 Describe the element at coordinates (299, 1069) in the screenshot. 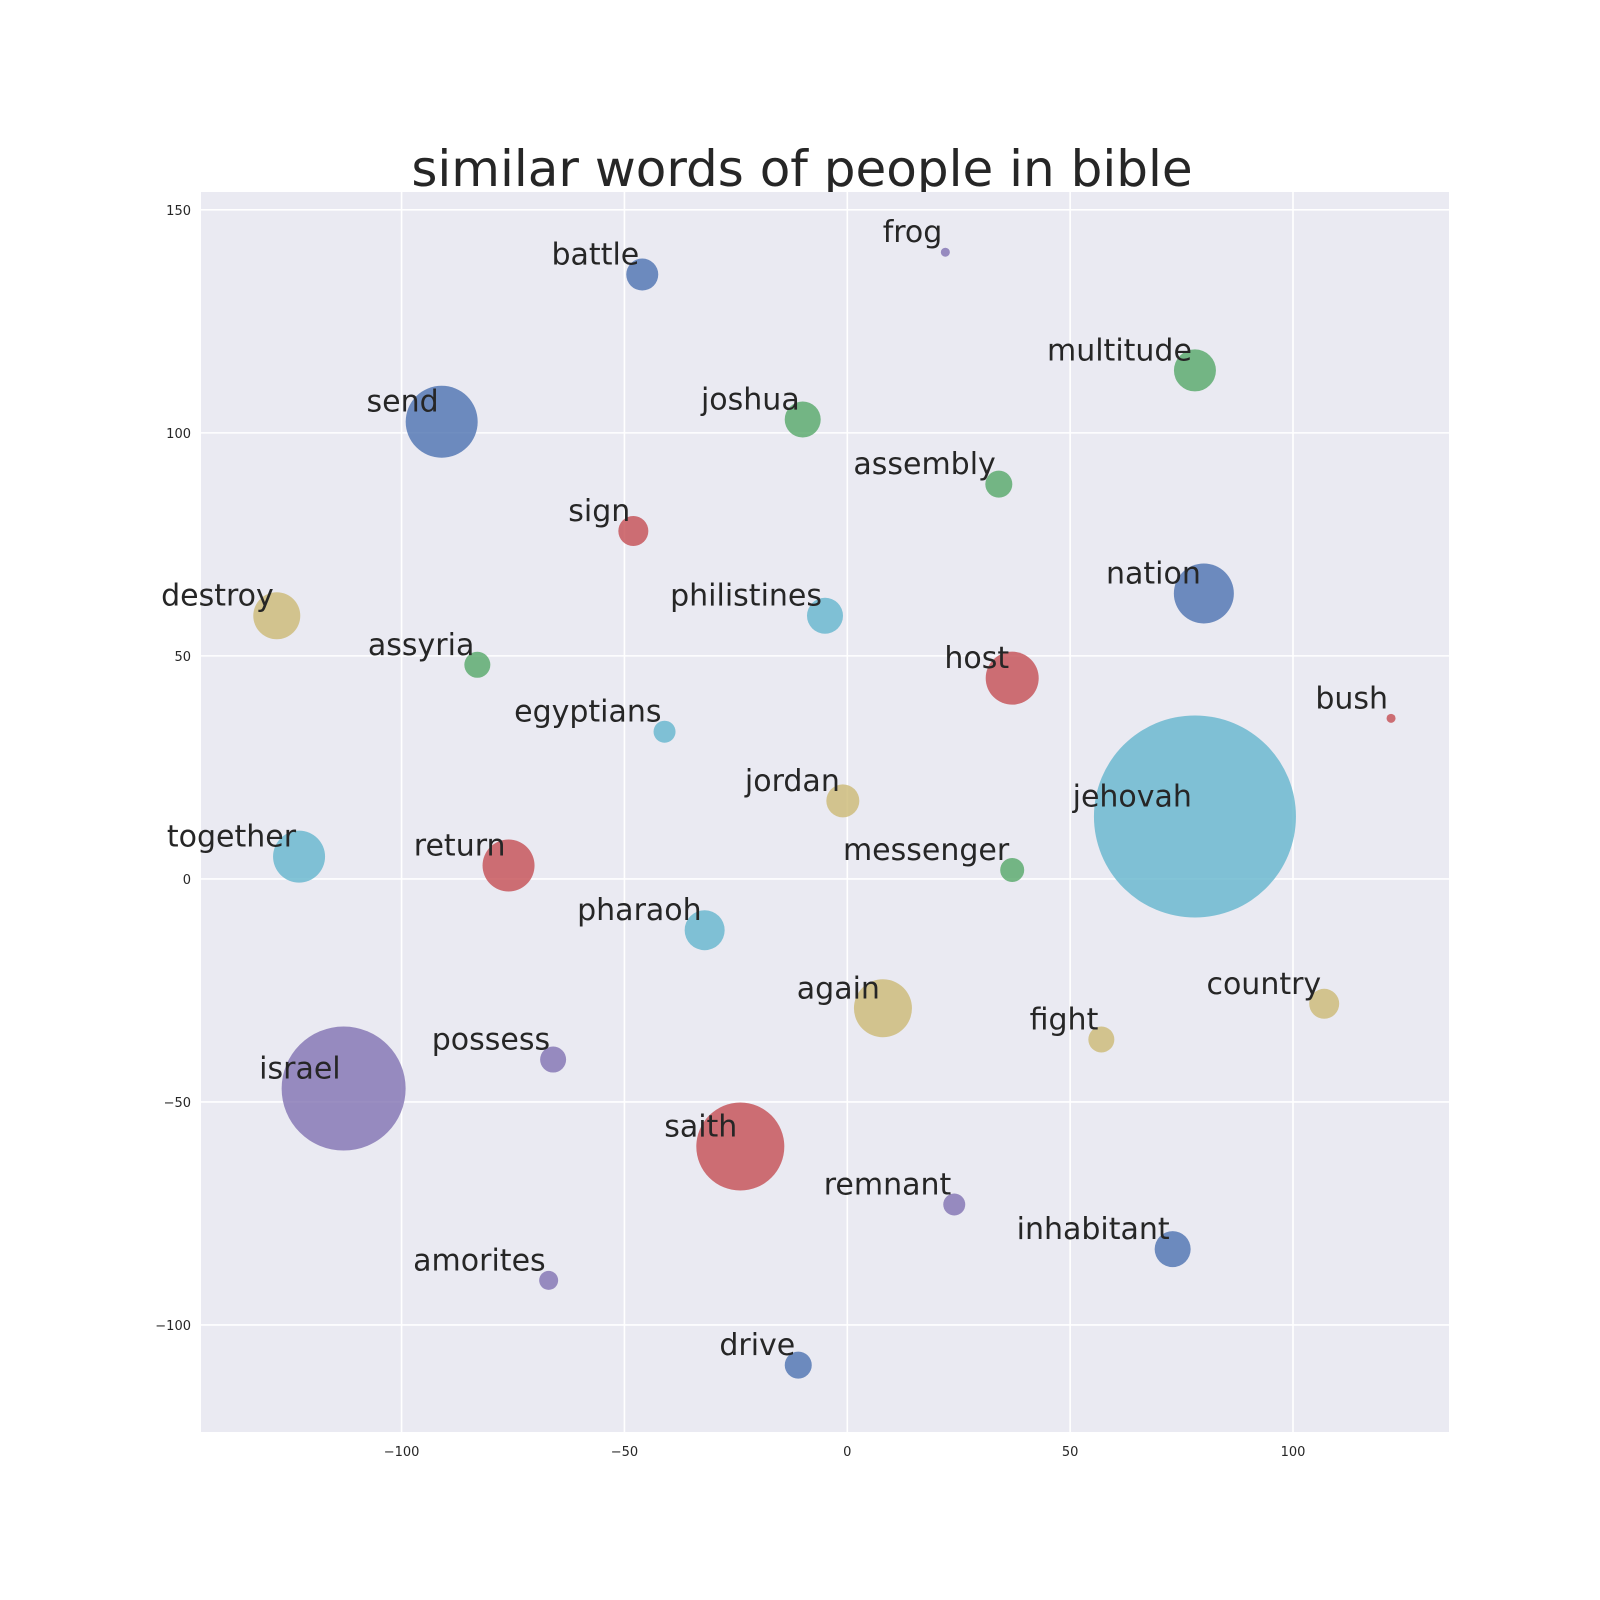

I see `word-label-israel: israel` at that location.